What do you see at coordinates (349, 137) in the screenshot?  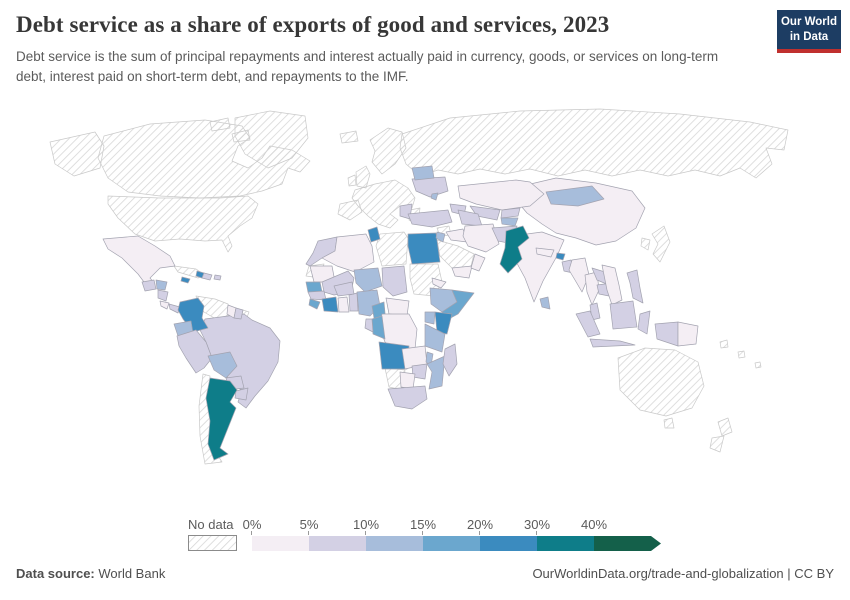 I see `country-iceland` at bounding box center [349, 137].